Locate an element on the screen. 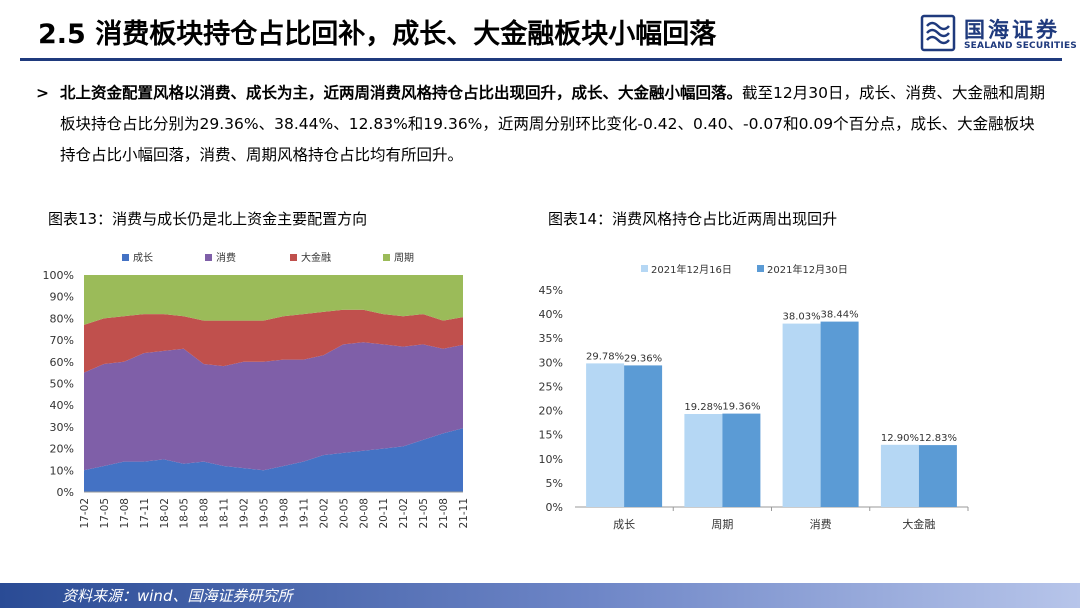 The width and height of the screenshot is (1080, 608). x-tick-label: 20-08 is located at coordinates (364, 513).